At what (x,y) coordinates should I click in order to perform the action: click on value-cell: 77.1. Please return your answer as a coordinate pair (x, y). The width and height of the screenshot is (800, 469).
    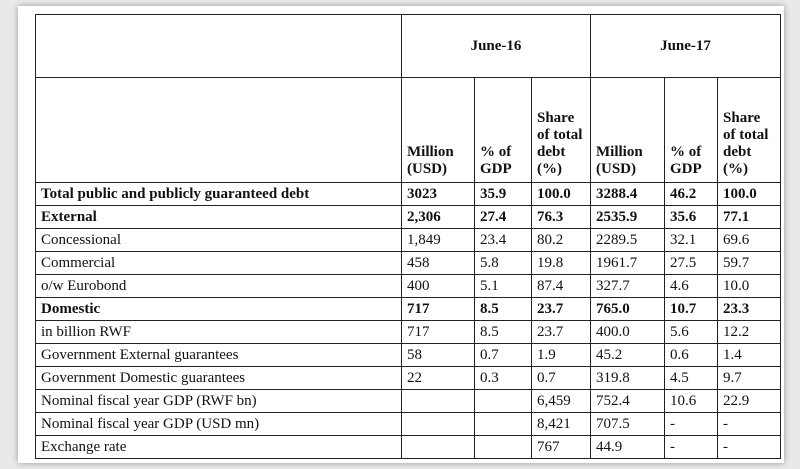
    Looking at the image, I should click on (749, 217).